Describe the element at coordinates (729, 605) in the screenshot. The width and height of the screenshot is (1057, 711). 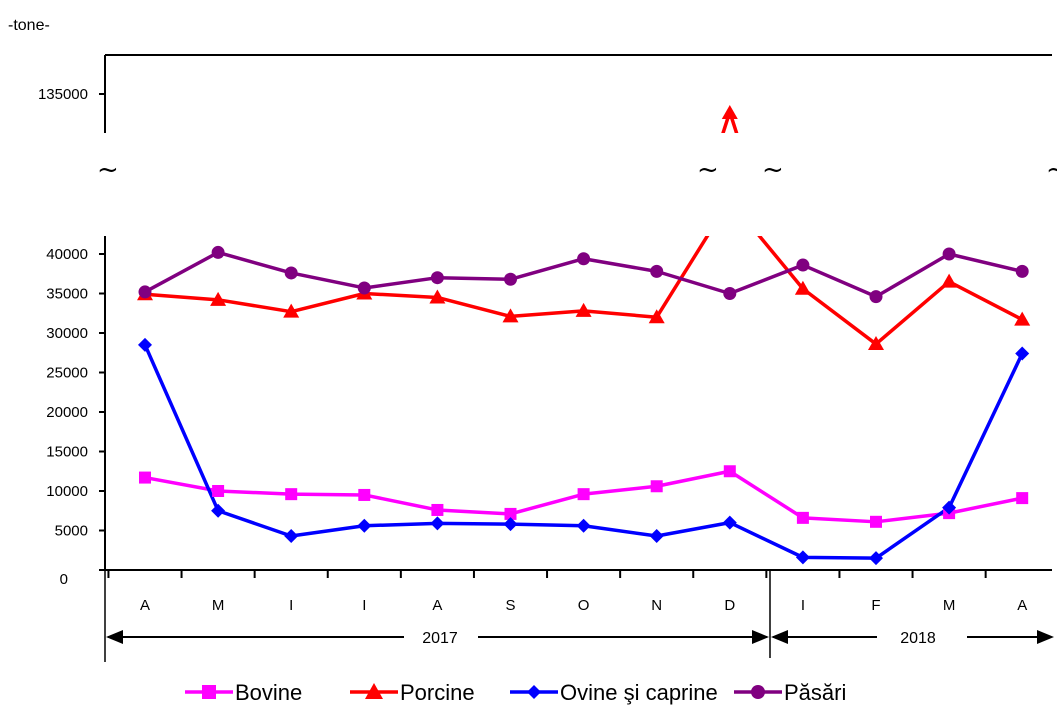
I see `x-tick-label: D` at that location.